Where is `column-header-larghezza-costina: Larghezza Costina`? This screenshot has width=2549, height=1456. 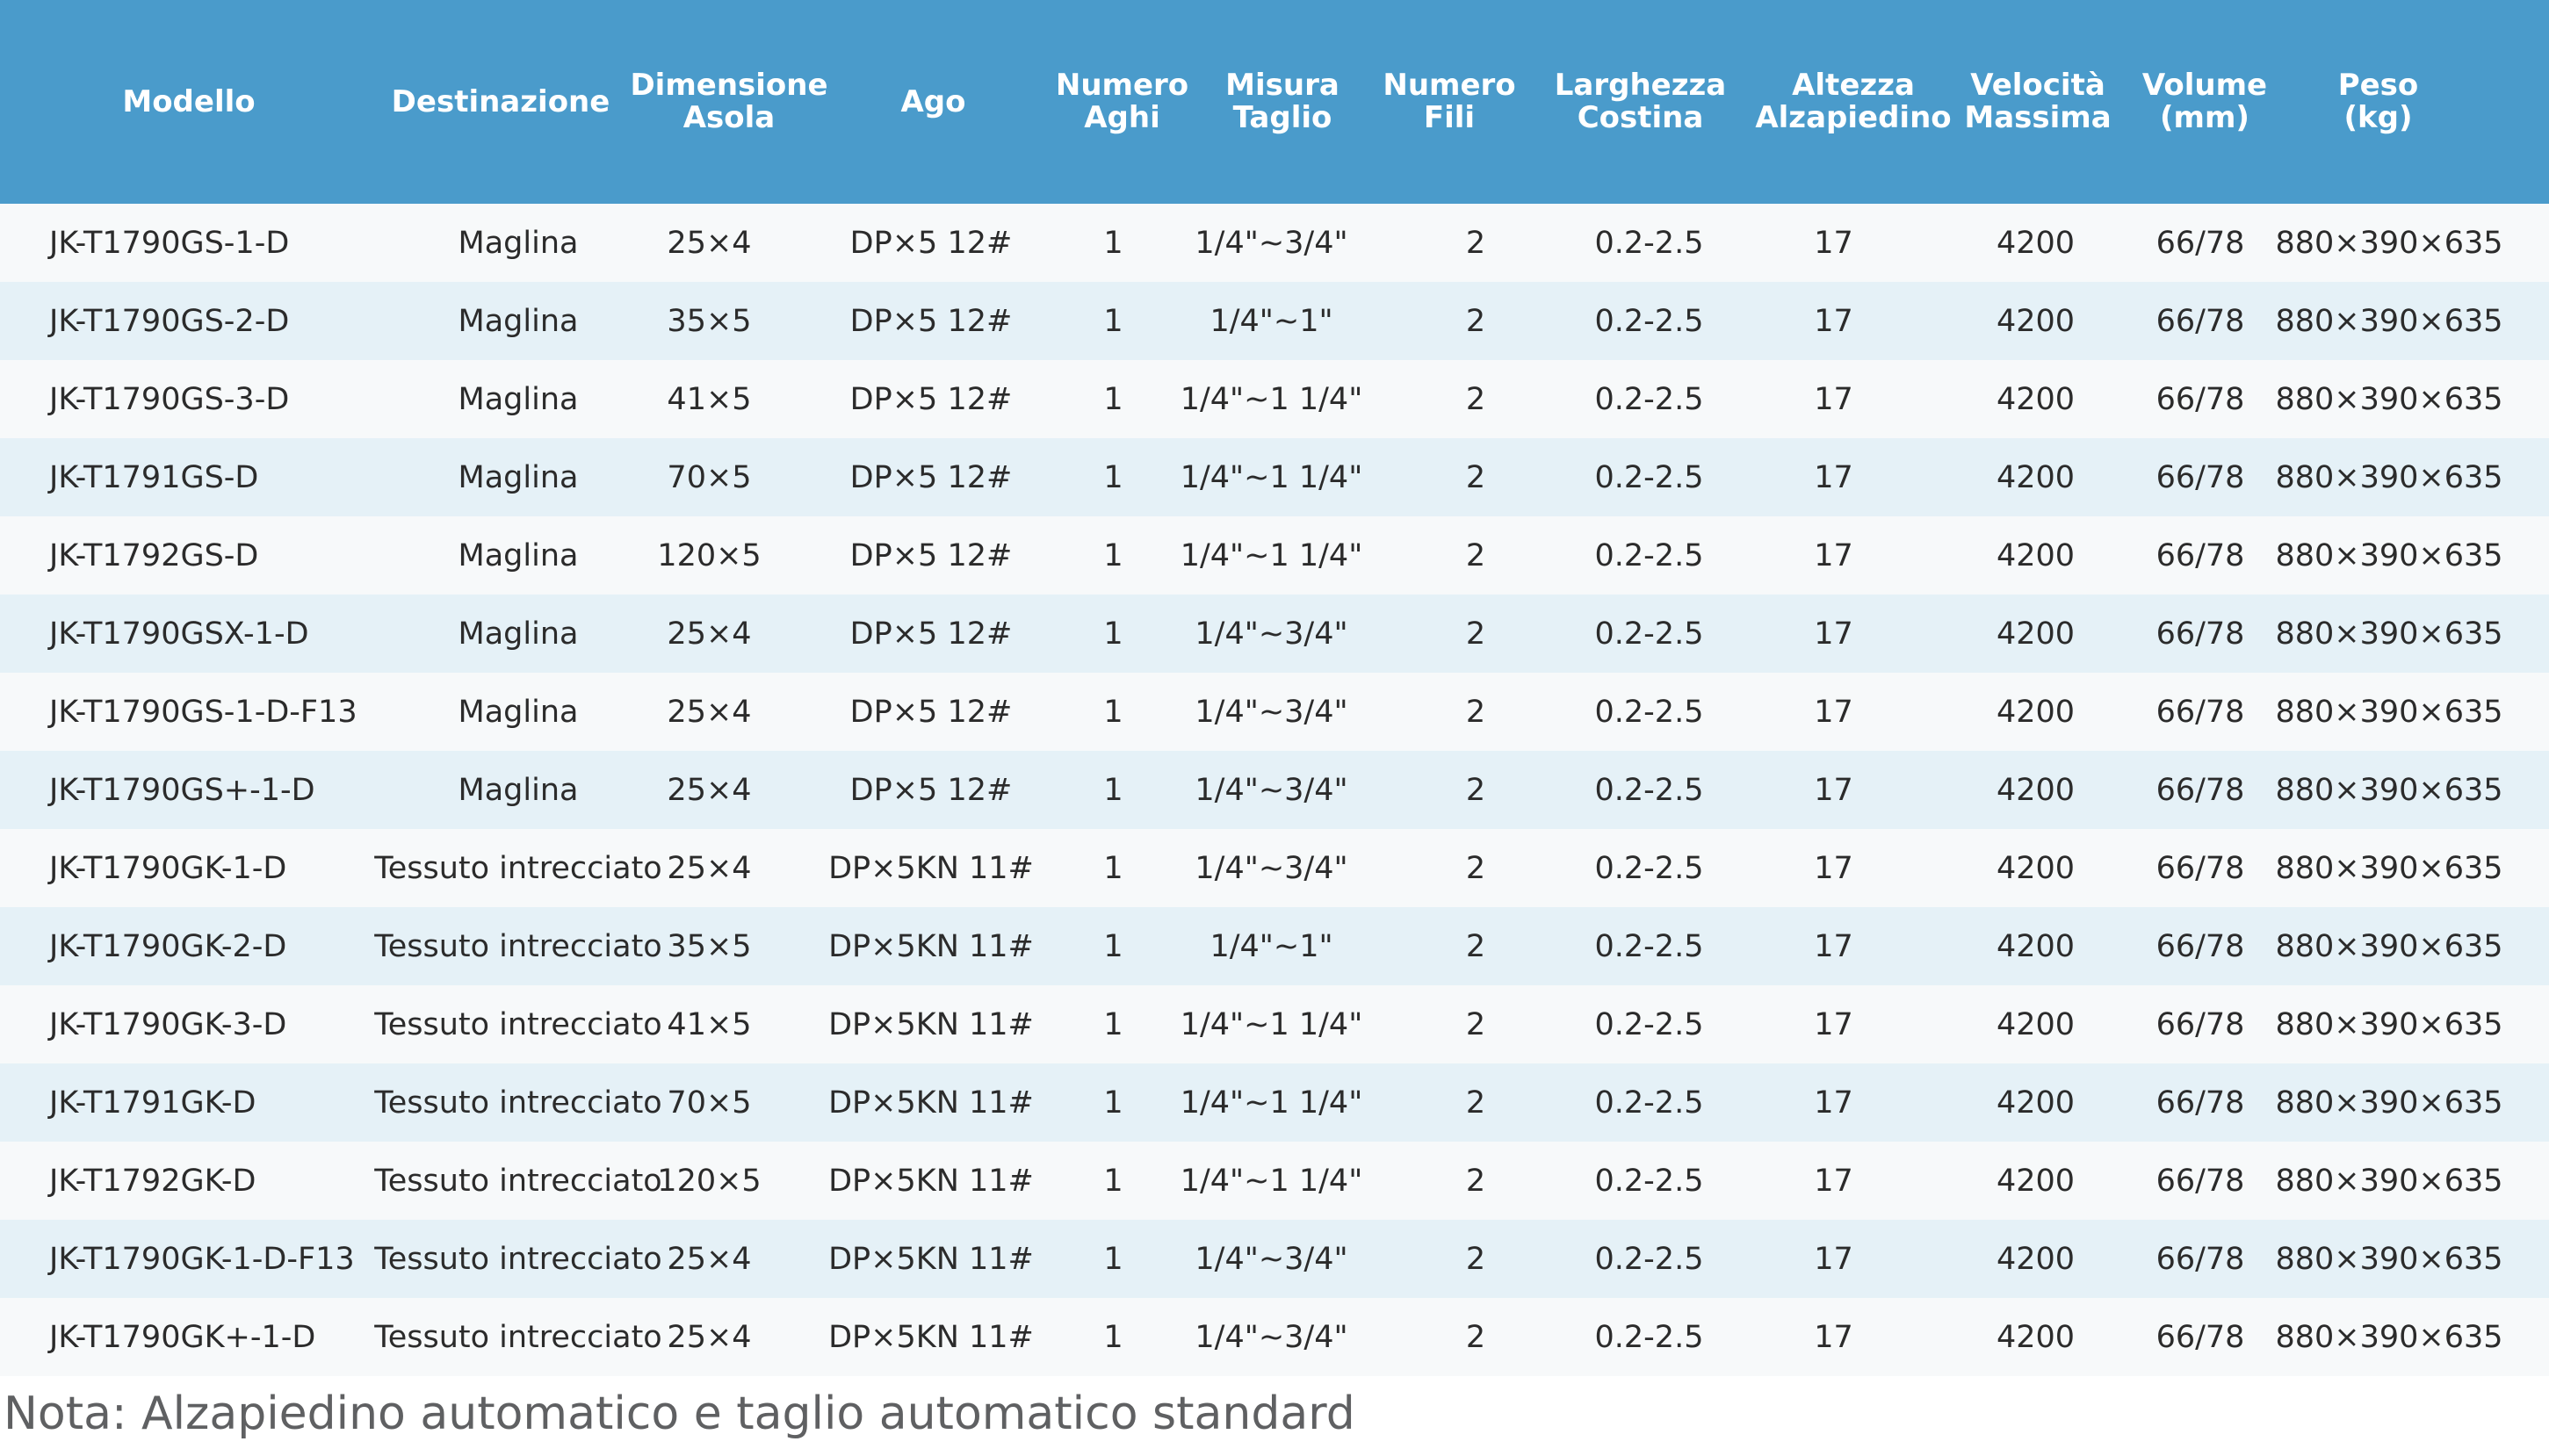
column-header-larghezza-costina: Larghezza Costina is located at coordinates (1640, 101).